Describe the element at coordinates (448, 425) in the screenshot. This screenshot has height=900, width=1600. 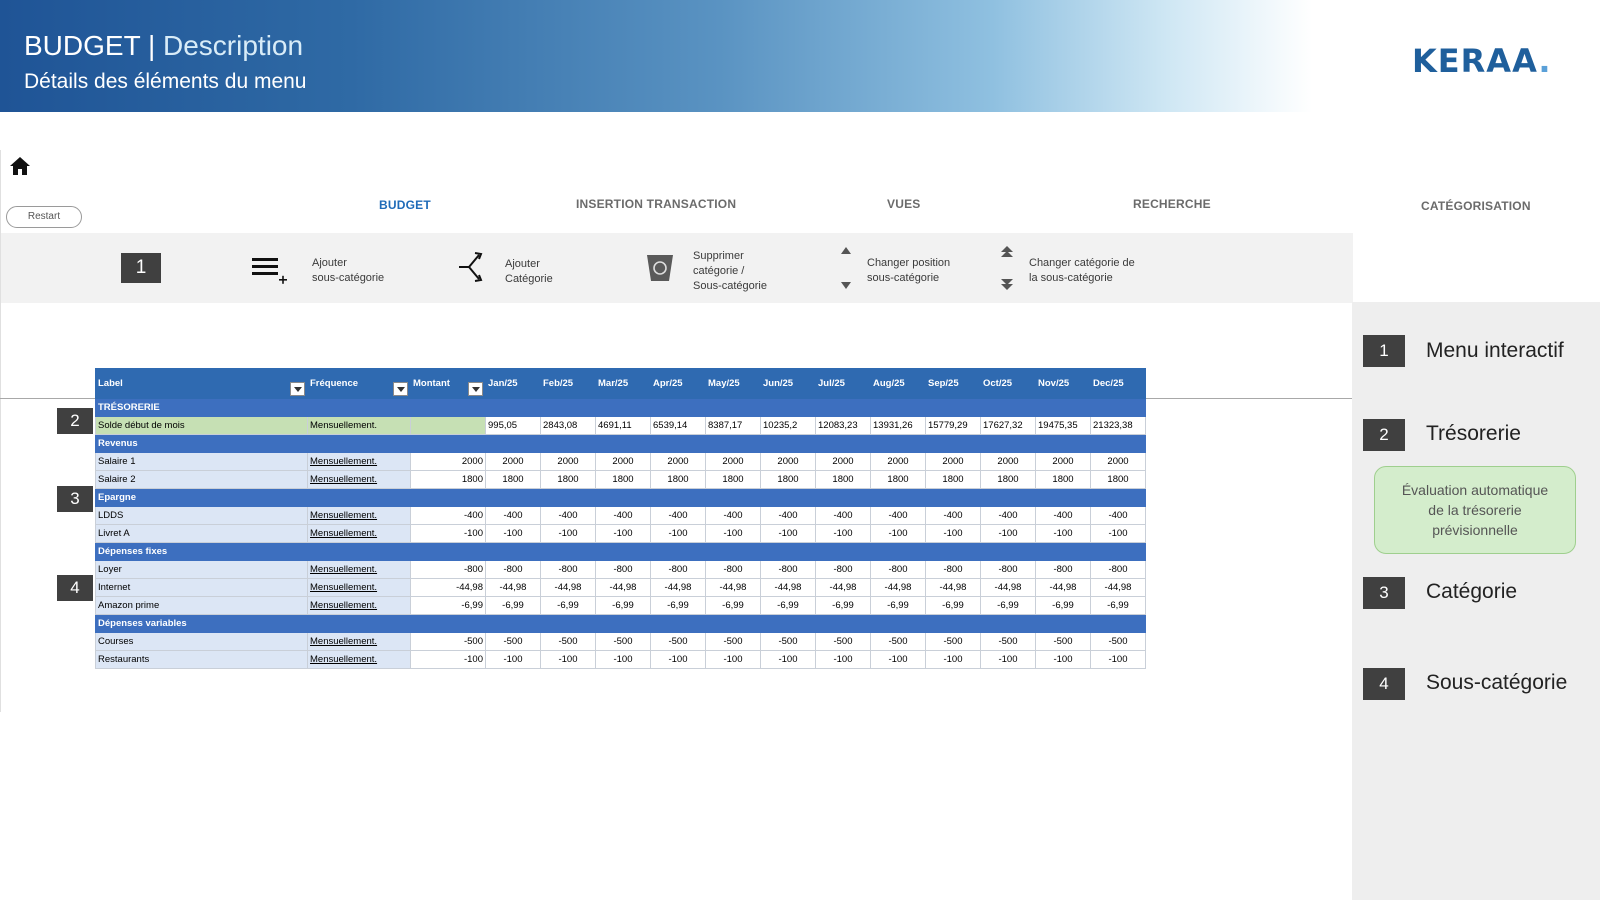
I see `amount-cell` at that location.